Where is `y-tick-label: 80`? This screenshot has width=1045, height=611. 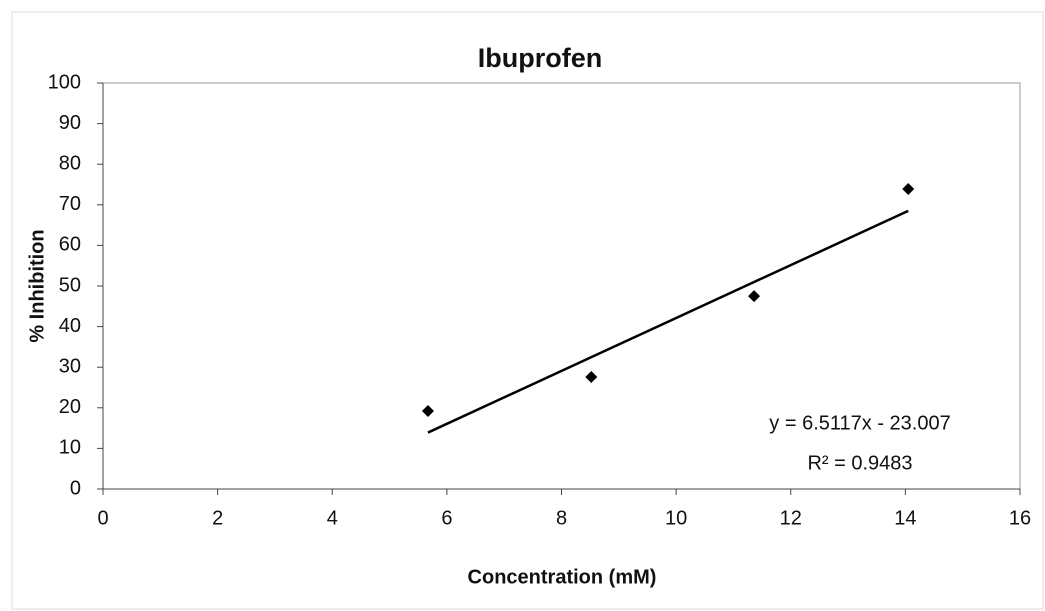 y-tick-label: 80 is located at coordinates (70, 163).